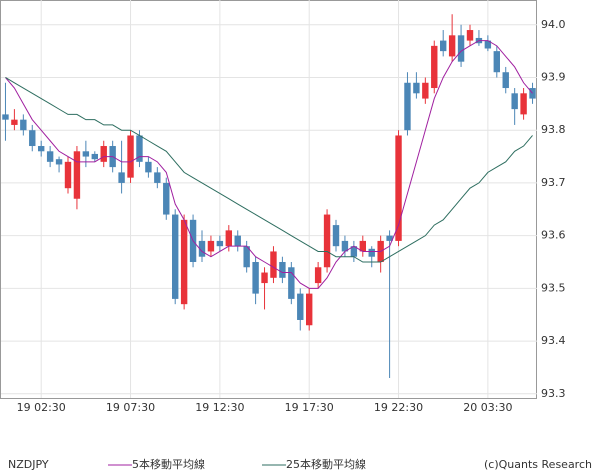 The width and height of the screenshot is (600, 475). What do you see at coordinates (130, 407) in the screenshot?
I see `x-tick-label: 19 07:30` at bounding box center [130, 407].